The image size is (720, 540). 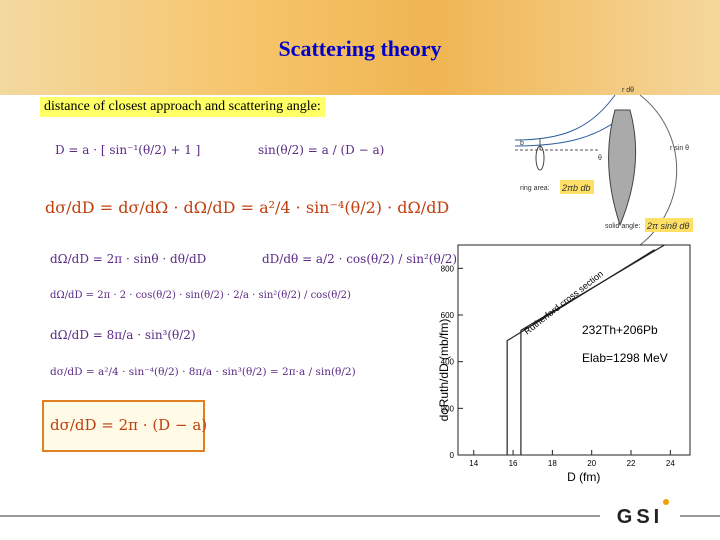 What do you see at coordinates (596, 170) in the screenshot?
I see `scattering-diagram` at bounding box center [596, 170].